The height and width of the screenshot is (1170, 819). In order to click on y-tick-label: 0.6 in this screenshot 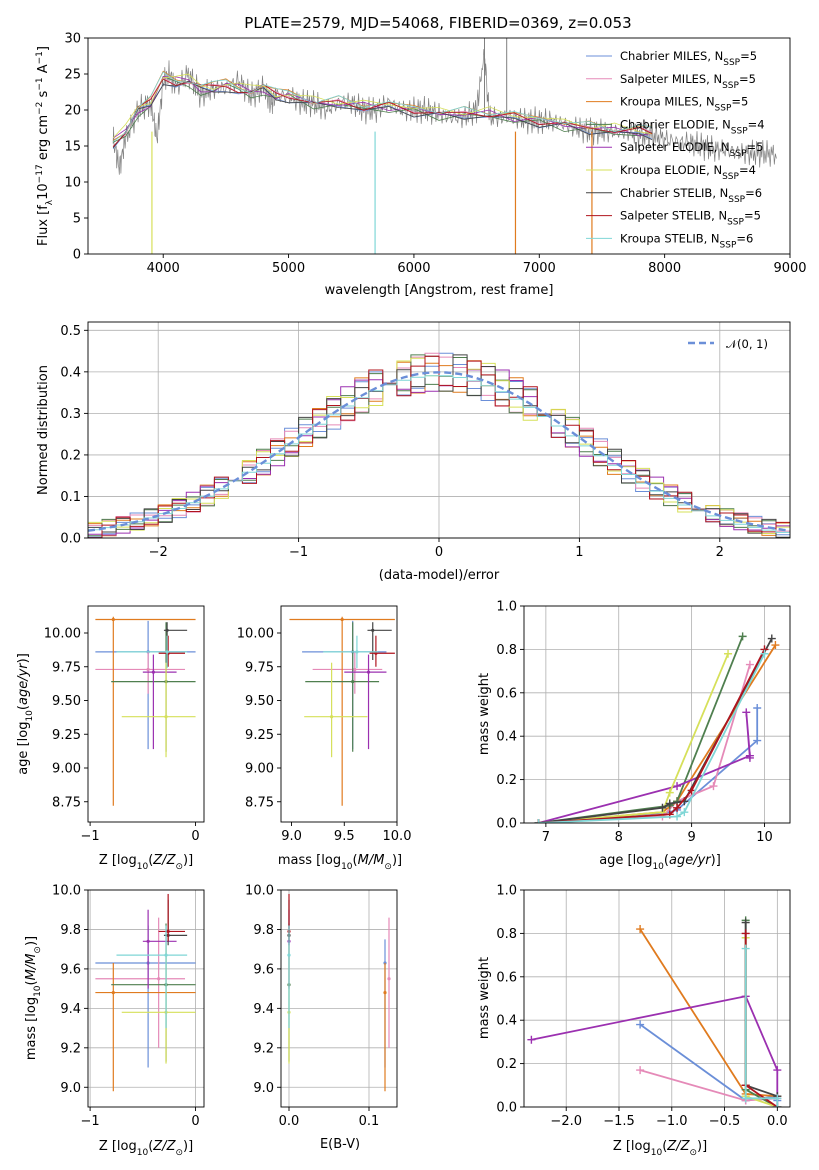, I will do `click(506, 693)`.